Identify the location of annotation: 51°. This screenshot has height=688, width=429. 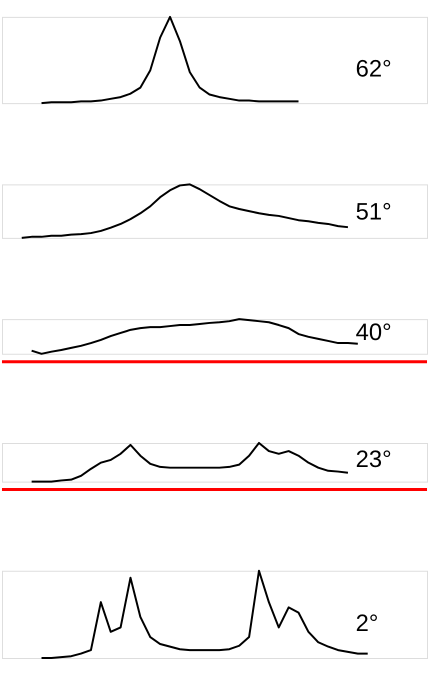
(374, 212).